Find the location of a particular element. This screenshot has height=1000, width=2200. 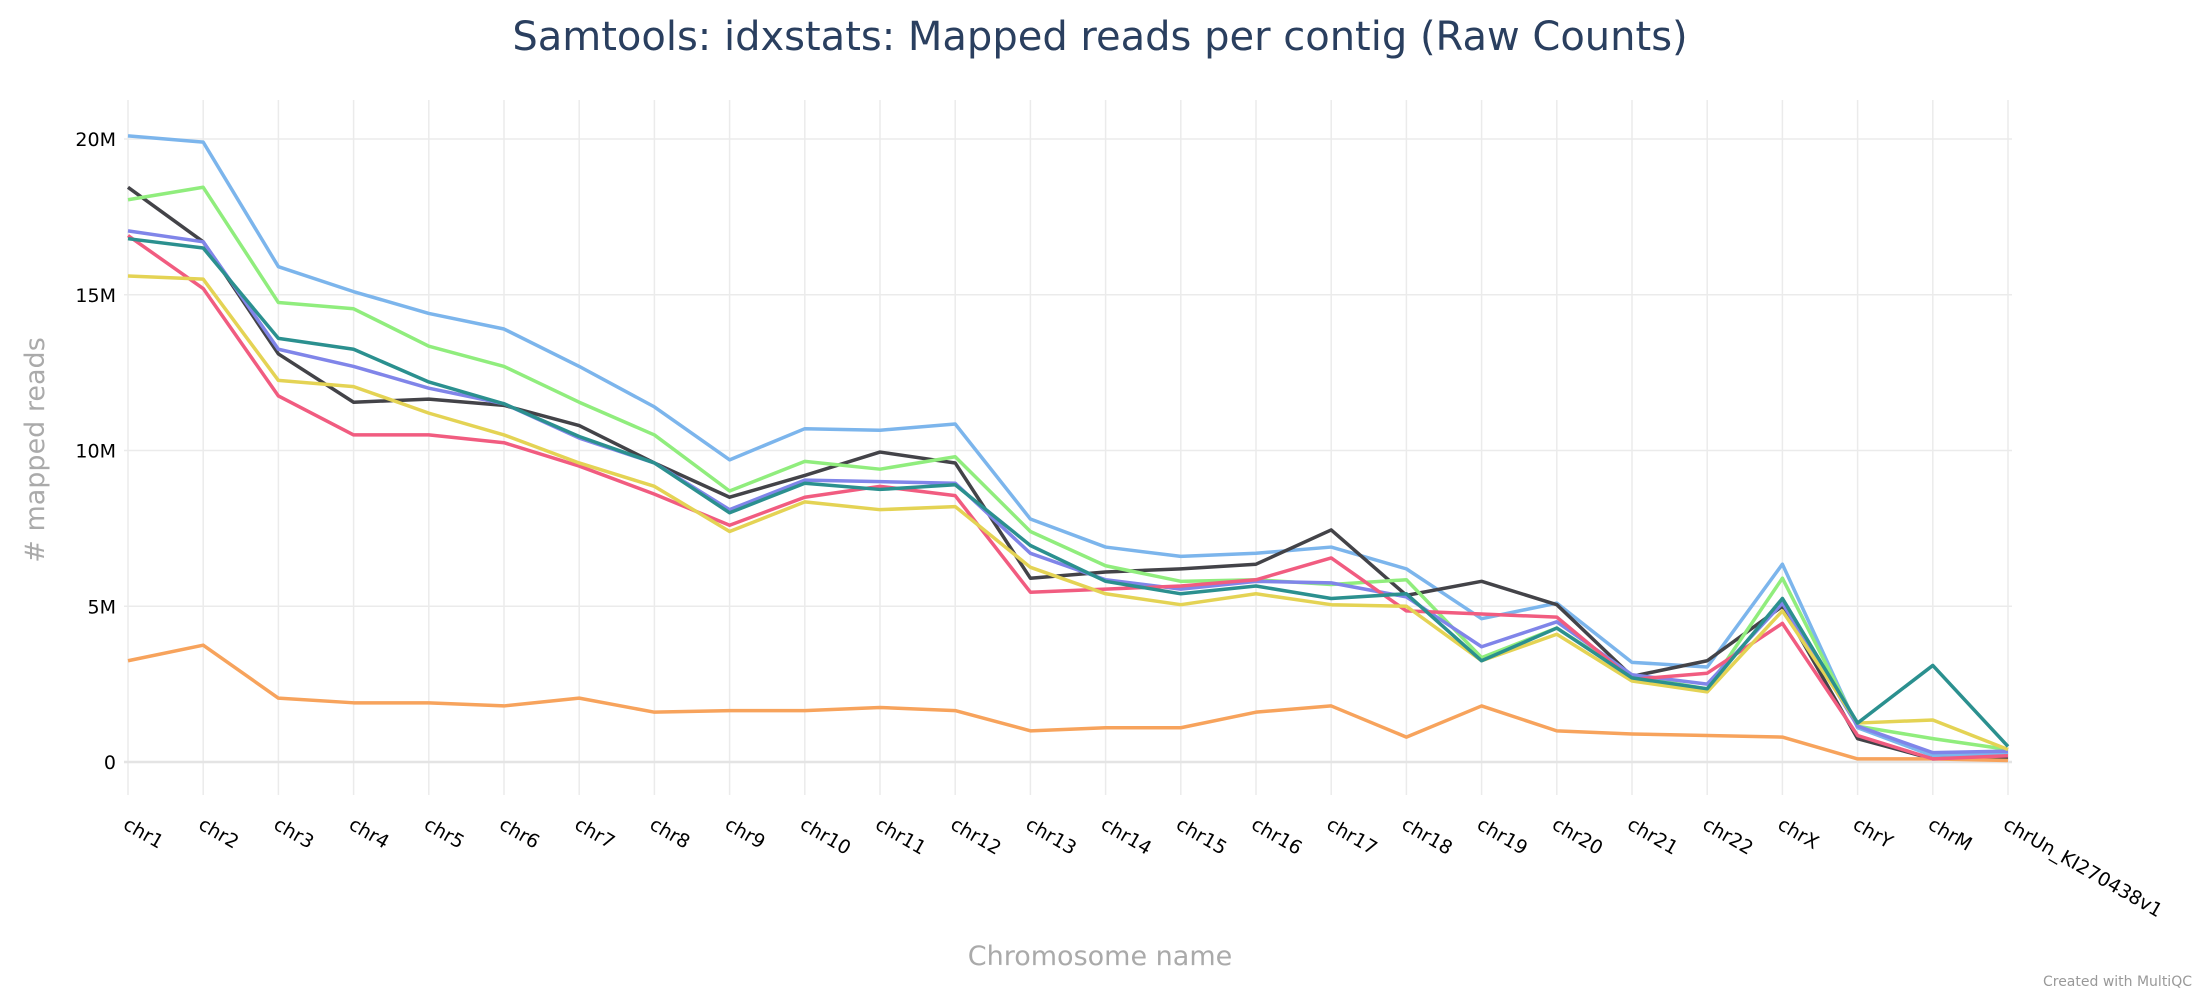

x-tick-label: chr4 is located at coordinates (369, 833).